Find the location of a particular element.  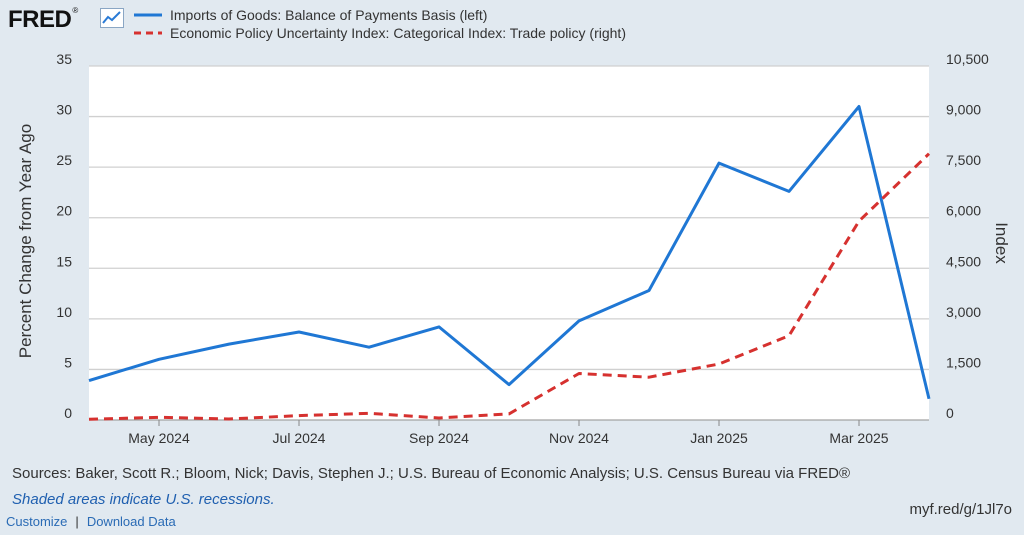

left-axis-label: Percent Change from Year Ago is located at coordinates (25, 241).